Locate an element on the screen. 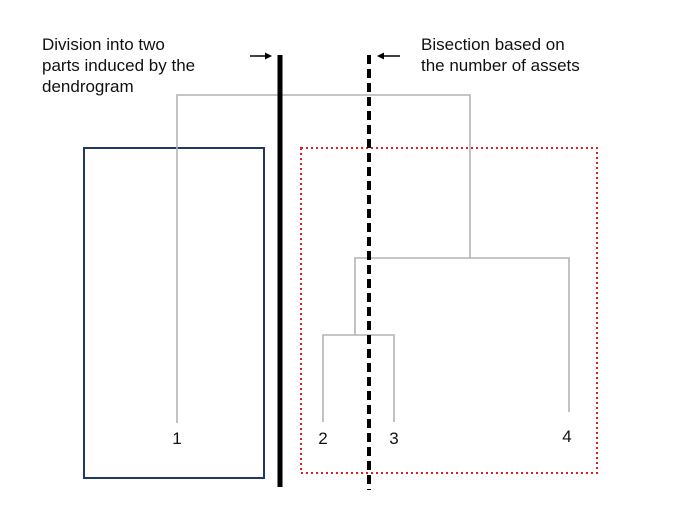 This screenshot has height=511, width=686. caption-line: parts induced by the is located at coordinates (119, 65).